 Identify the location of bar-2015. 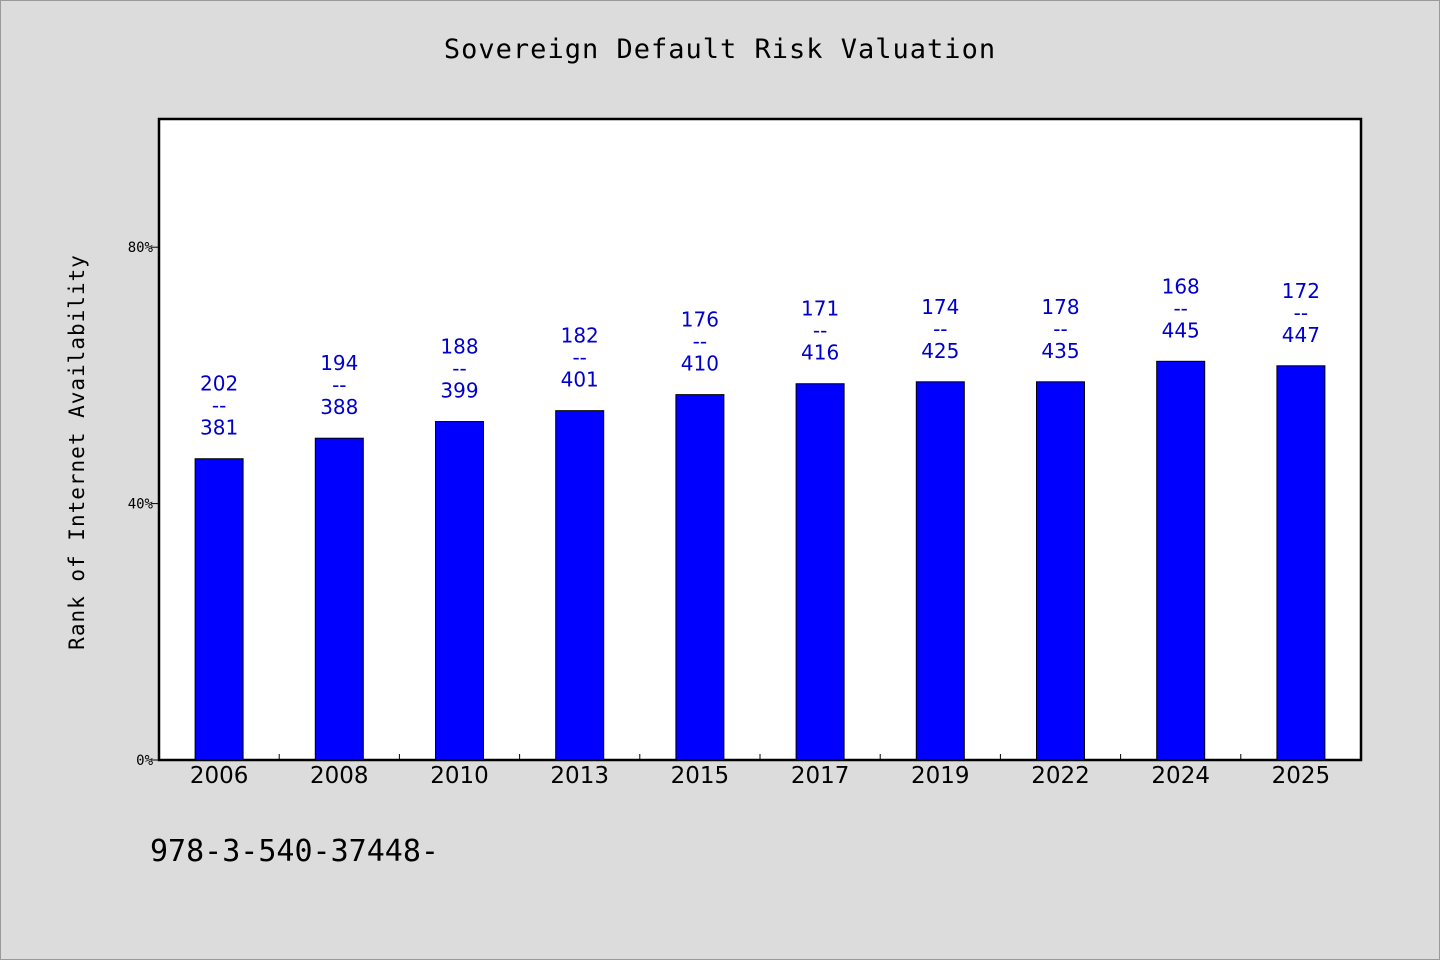
(700, 577).